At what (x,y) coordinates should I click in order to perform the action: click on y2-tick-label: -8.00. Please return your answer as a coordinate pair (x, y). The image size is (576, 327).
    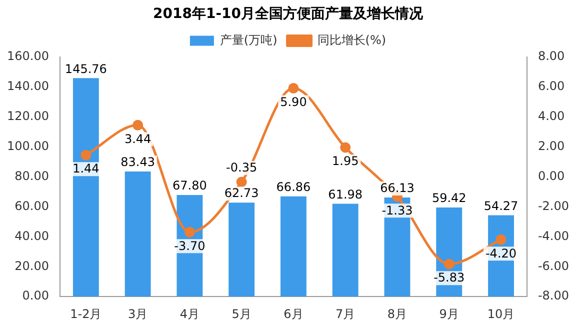
    Looking at the image, I should click on (554, 295).